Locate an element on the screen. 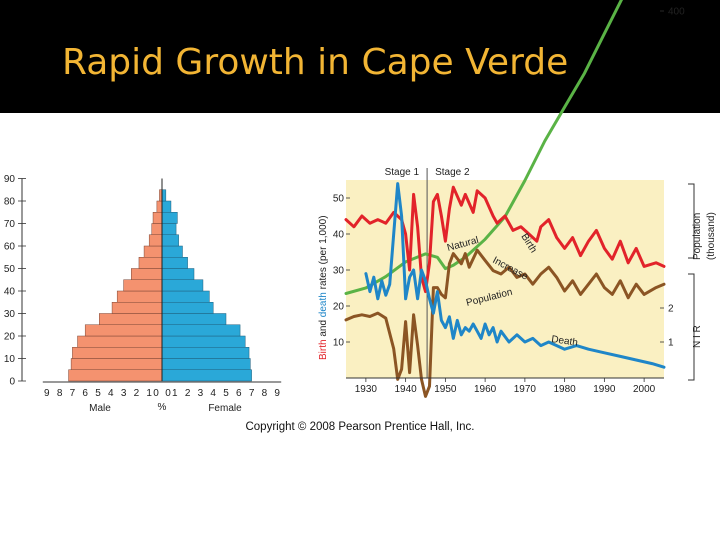  nir-axis-label: N I R is located at coordinates (697, 336).